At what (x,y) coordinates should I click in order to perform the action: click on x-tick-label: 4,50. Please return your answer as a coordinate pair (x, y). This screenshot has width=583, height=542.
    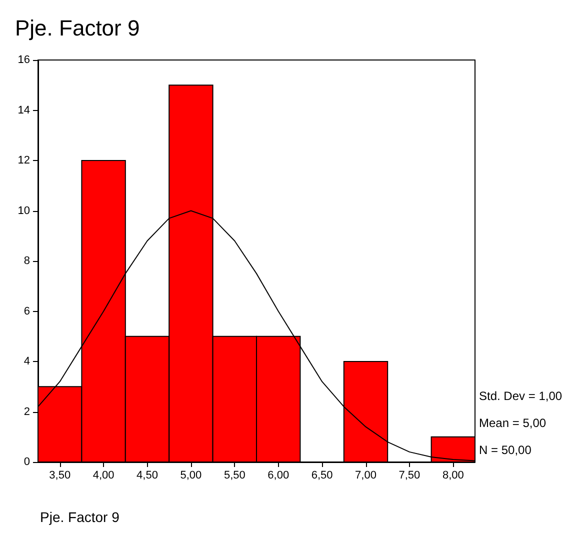
    Looking at the image, I should click on (147, 476).